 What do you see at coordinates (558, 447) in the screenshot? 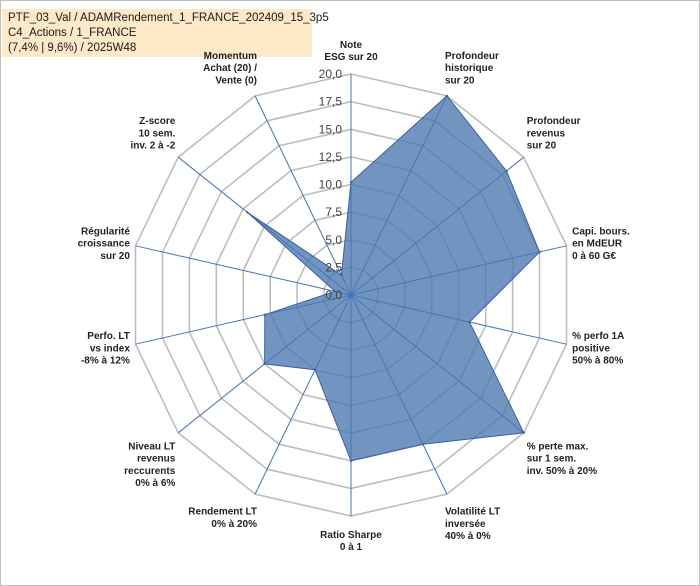
I see `axis-label-line: % perte max.` at bounding box center [558, 447].